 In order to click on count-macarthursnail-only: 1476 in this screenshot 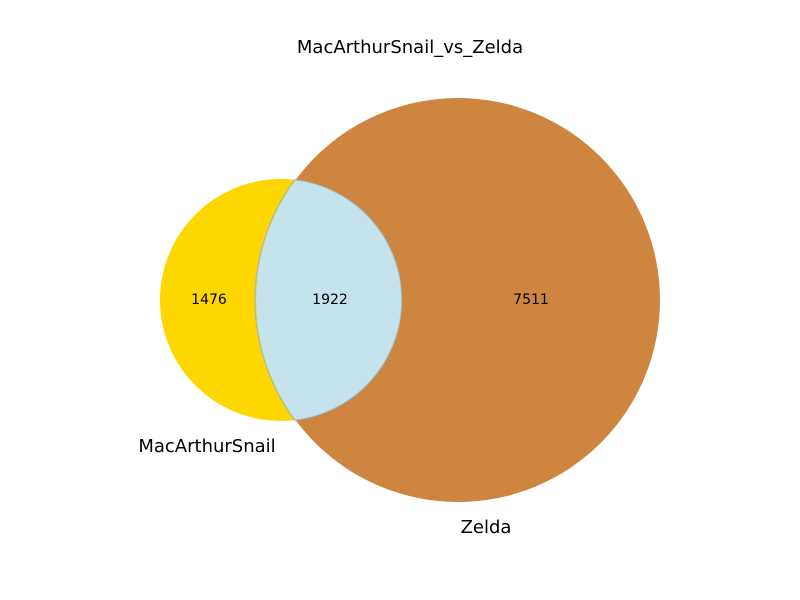, I will do `click(209, 300)`.